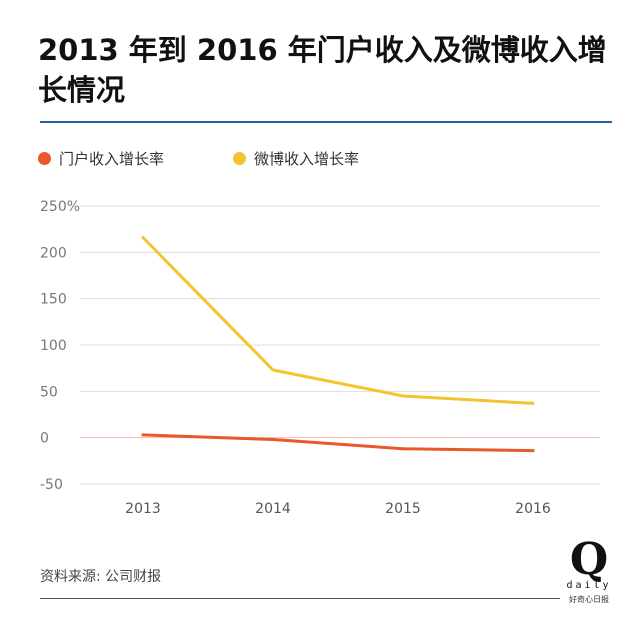  I want to click on legend-swatch-weibo, so click(239, 158).